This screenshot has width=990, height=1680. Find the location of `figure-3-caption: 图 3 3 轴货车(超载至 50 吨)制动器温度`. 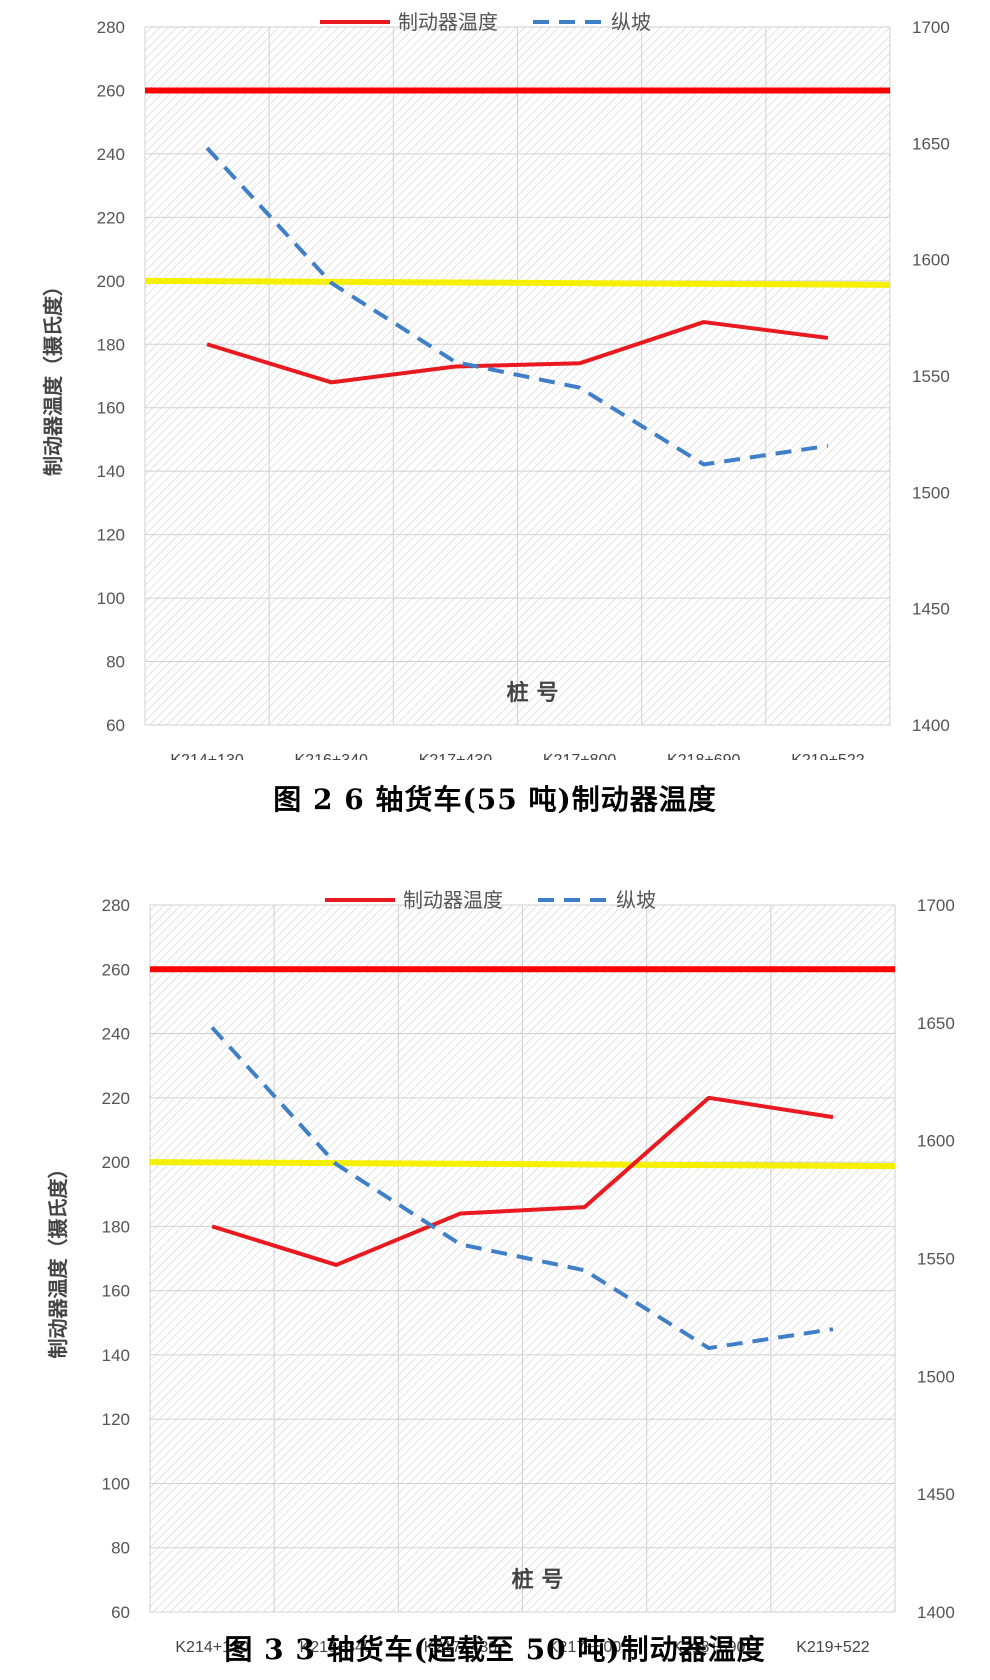

figure-3-caption: 图 3 3 轴货车(超载至 50 吨)制动器温度 is located at coordinates (495, 1649).